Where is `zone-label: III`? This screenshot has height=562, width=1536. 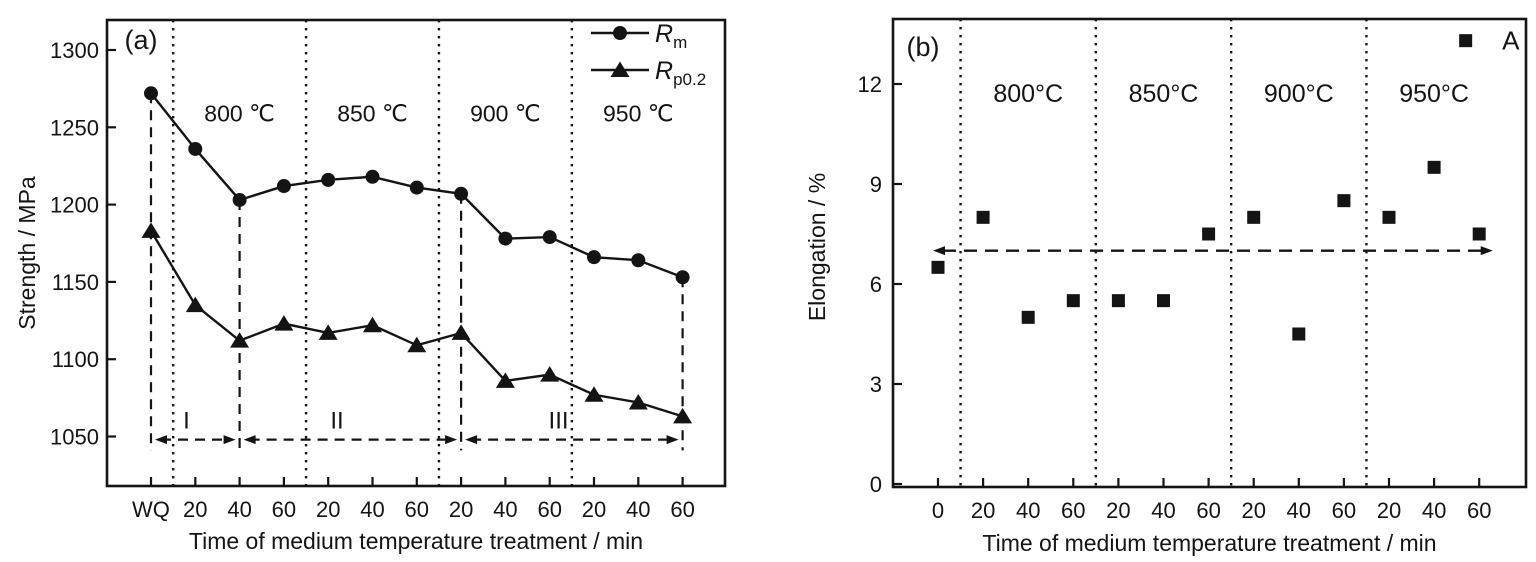 zone-label: III is located at coordinates (559, 421).